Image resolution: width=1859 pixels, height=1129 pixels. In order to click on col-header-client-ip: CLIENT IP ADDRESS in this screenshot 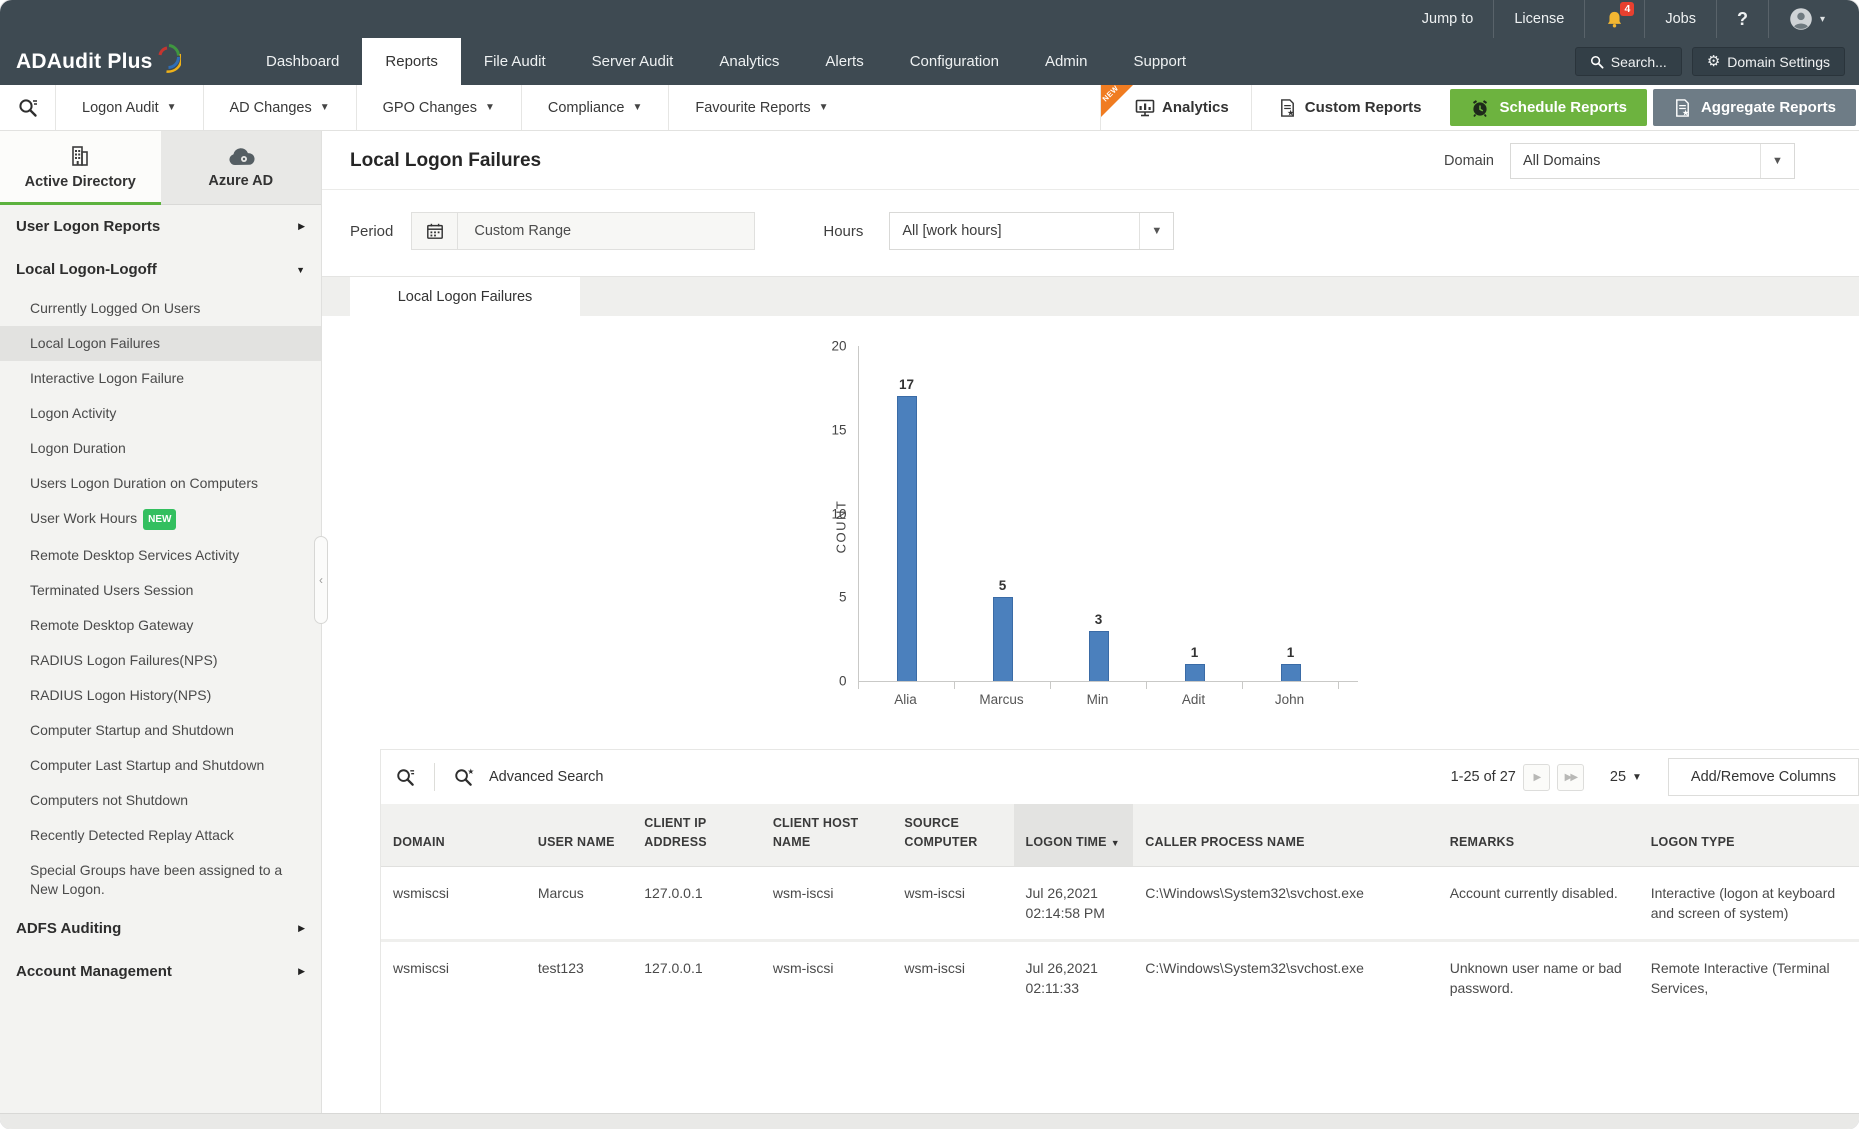, I will do `click(696, 835)`.